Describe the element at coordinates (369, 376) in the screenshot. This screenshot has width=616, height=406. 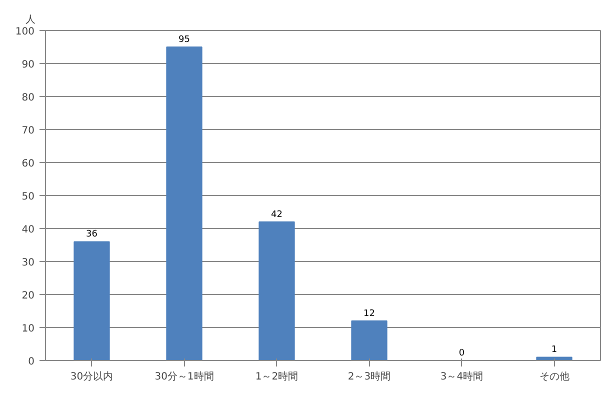
I see `x-tick-label: 2～3時間` at that location.